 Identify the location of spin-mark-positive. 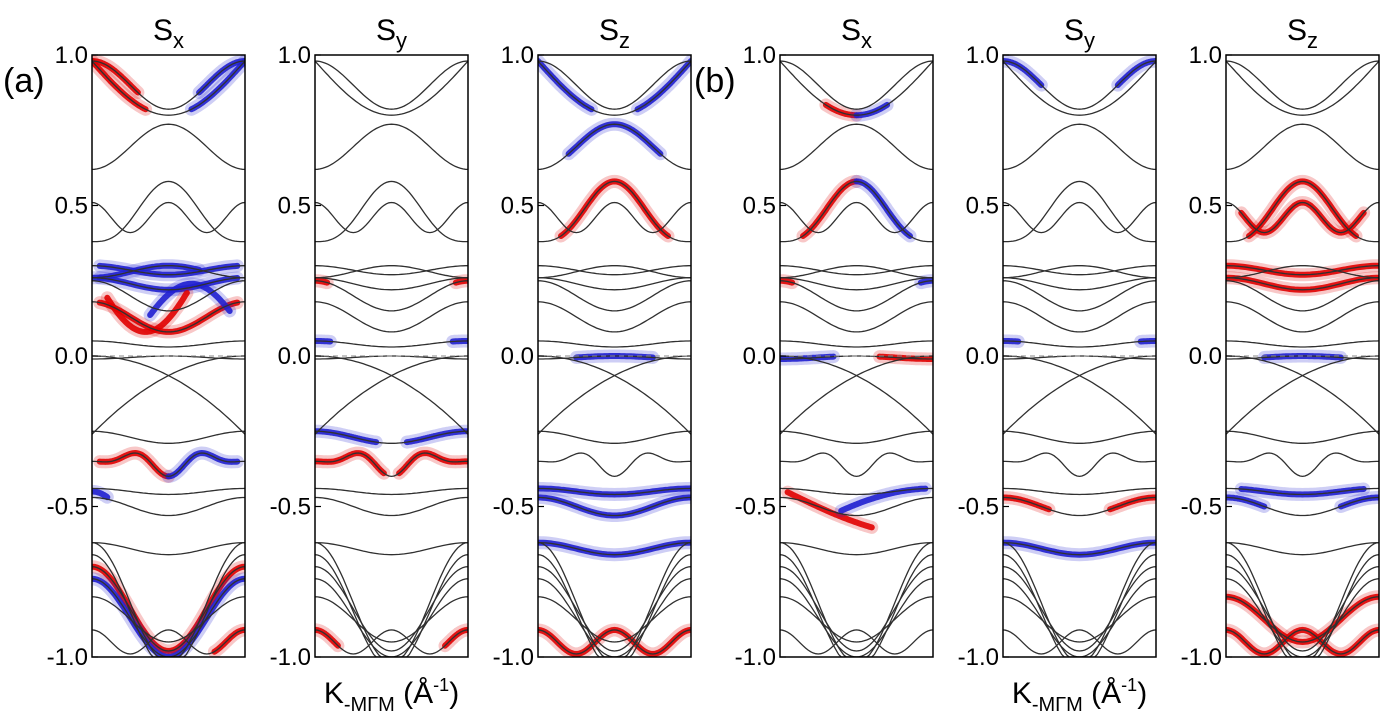
(829, 510).